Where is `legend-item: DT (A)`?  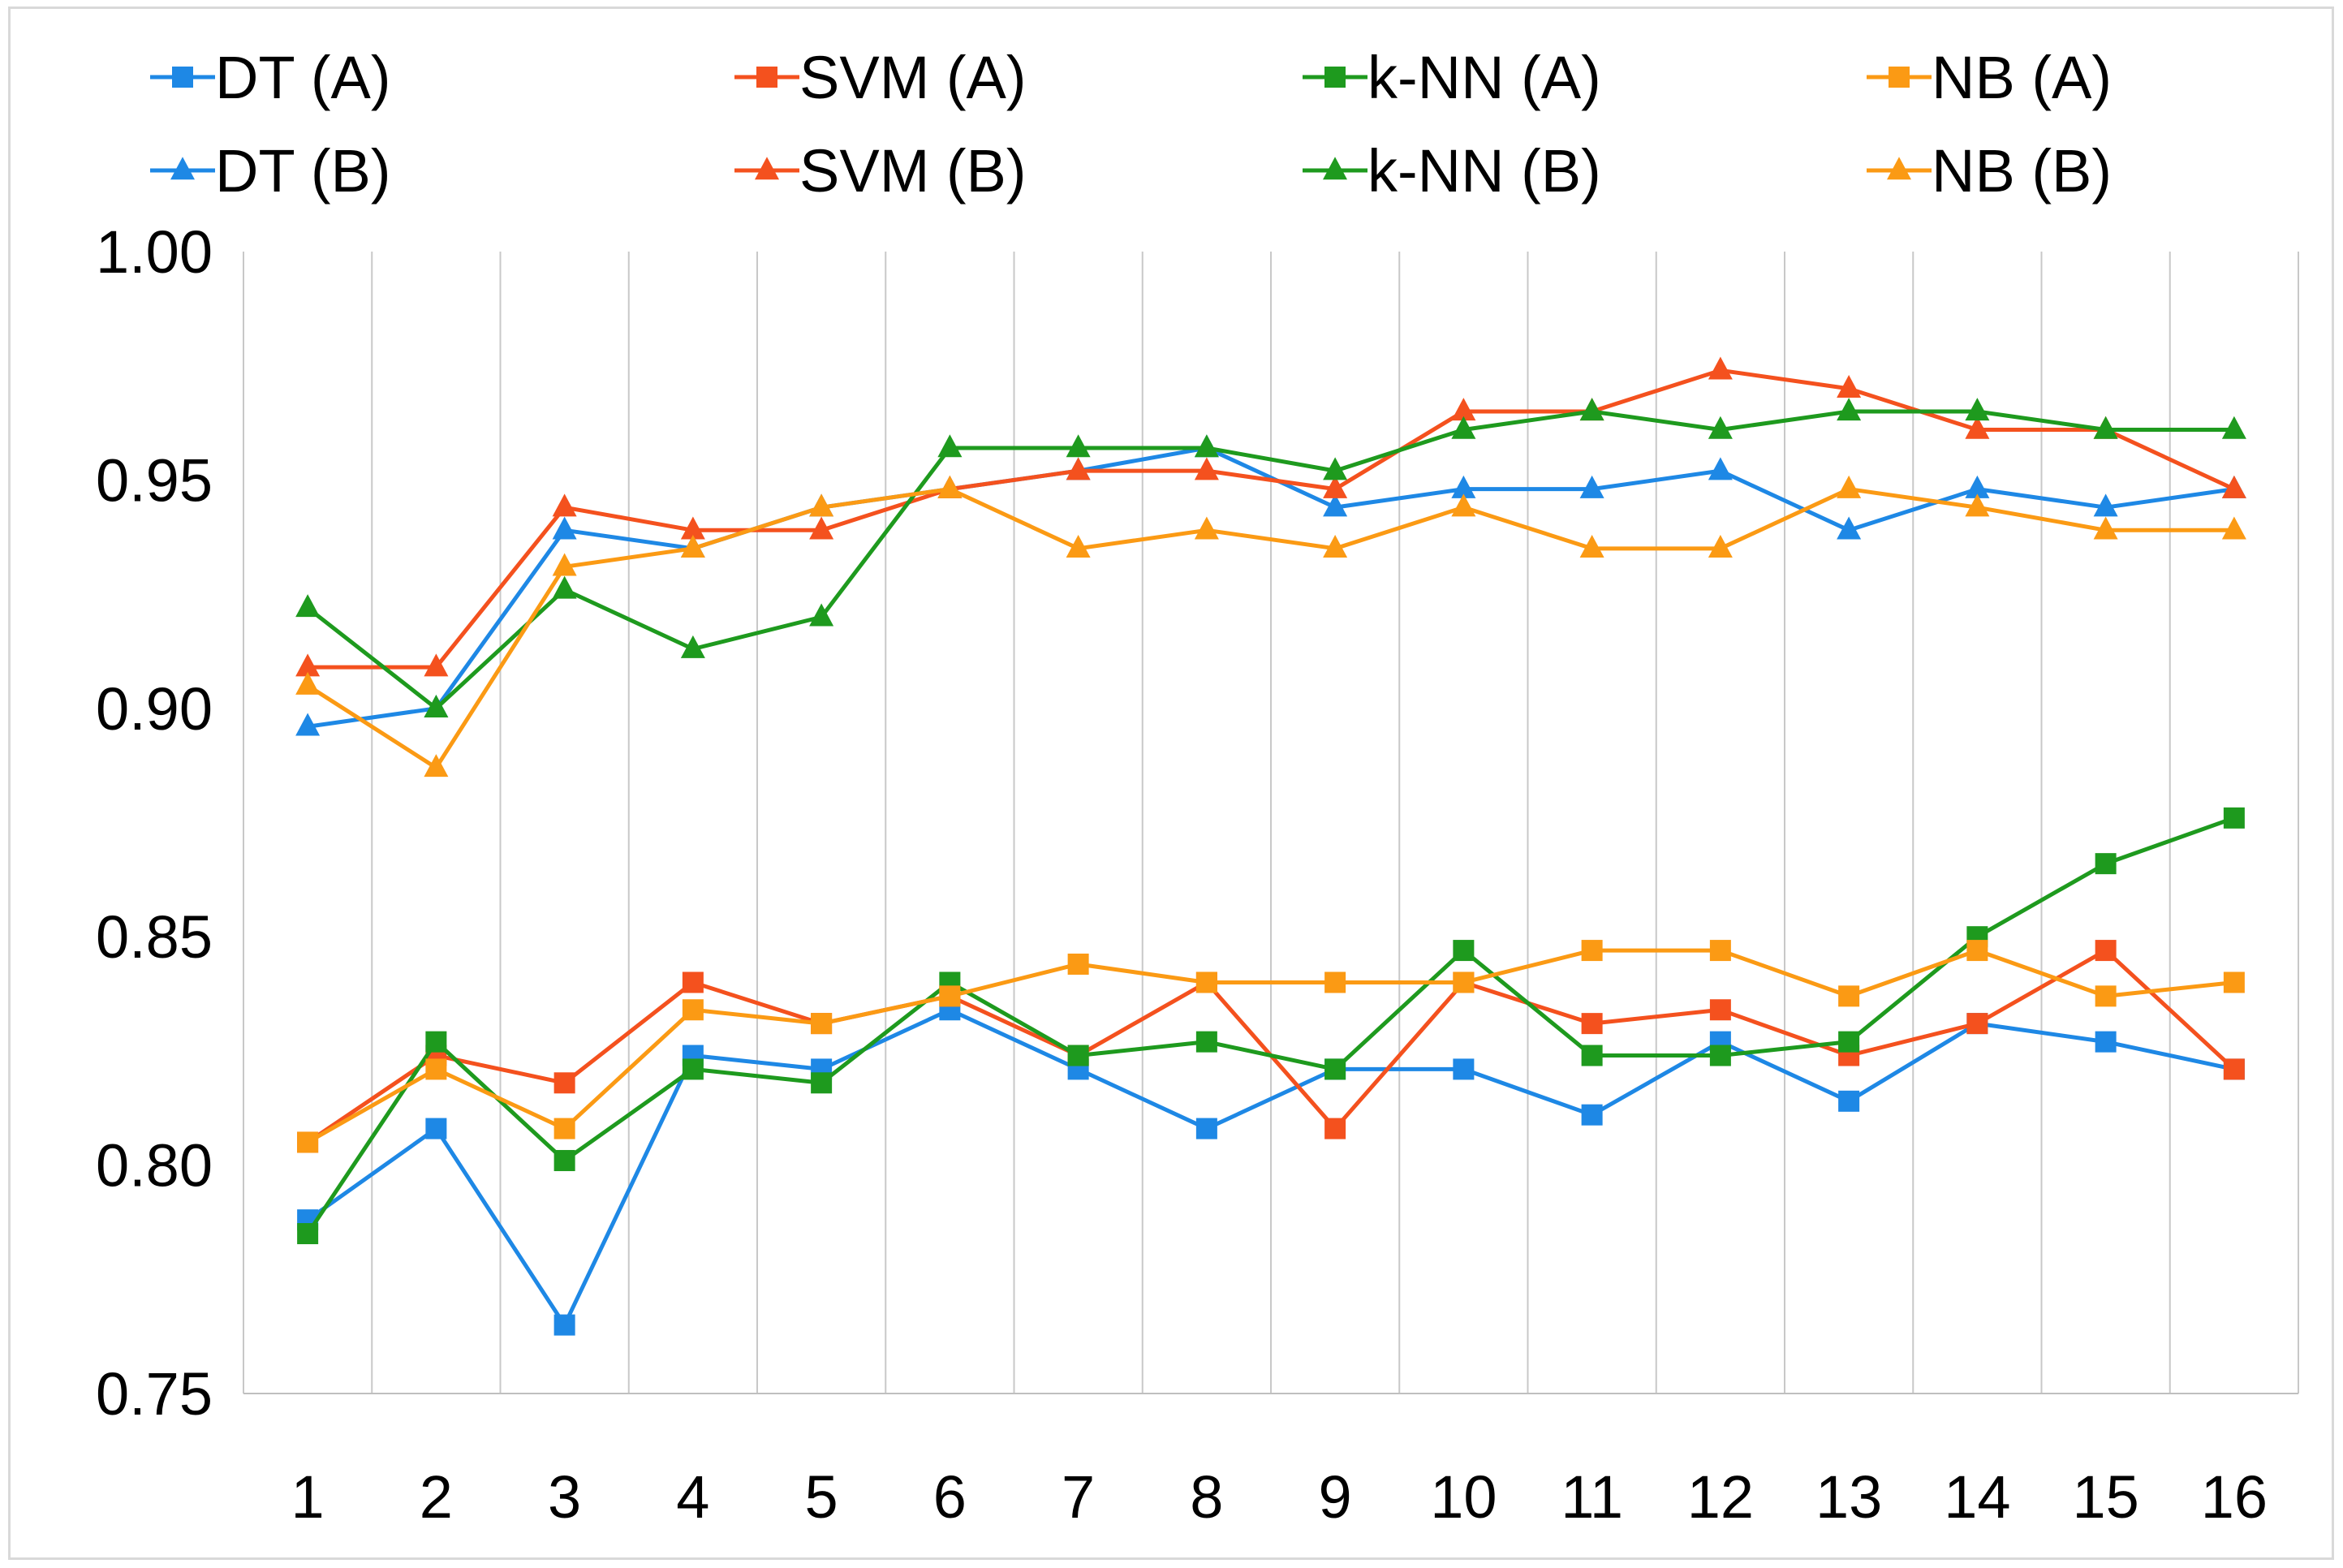
legend-item: DT (A) is located at coordinates (270, 77).